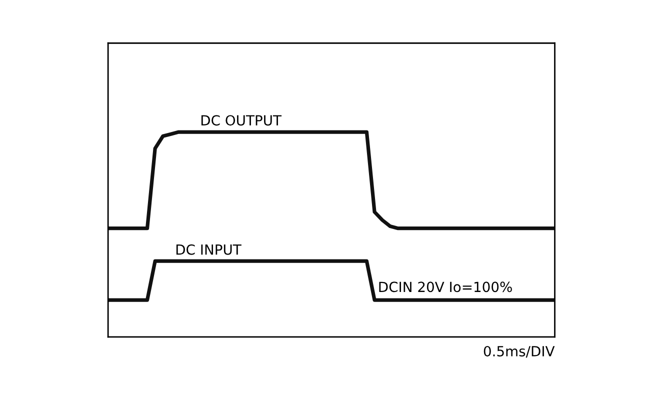 Image resolution: width=655 pixels, height=403 pixels. Describe the element at coordinates (519, 352) in the screenshot. I see `text: 0.5ms/DIV` at that location.